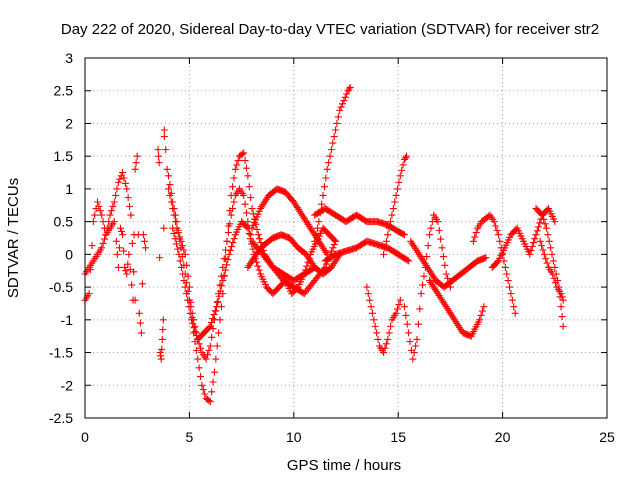  What do you see at coordinates (64, 91) in the screenshot?
I see `y-tick-label: 2.5` at bounding box center [64, 91].